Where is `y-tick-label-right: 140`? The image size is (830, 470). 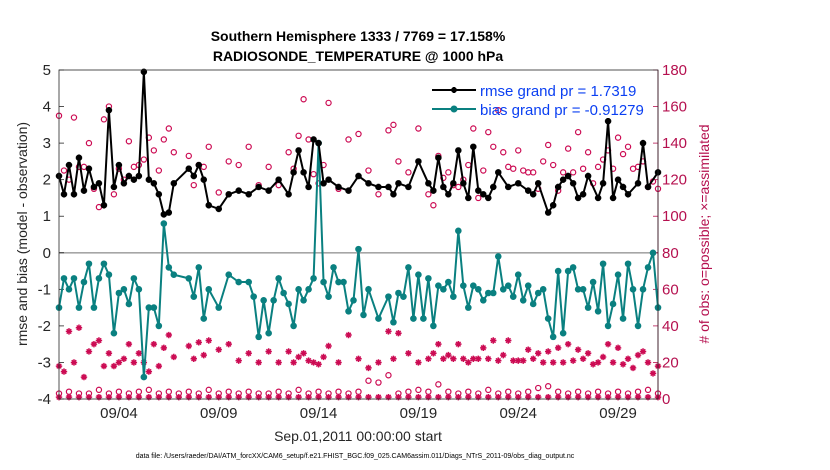
y-tick-label-right: 140 is located at coordinates (674, 143).